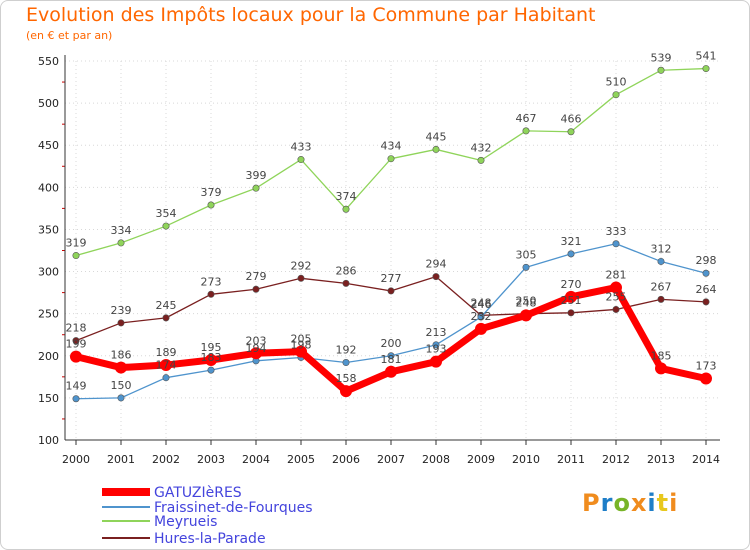  I want to click on x-tick-label: 2013, so click(661, 459).